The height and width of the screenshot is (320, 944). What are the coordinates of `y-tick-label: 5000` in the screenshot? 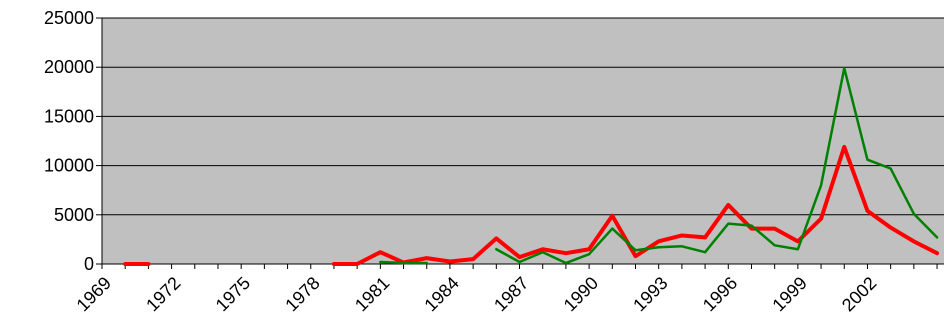 It's located at (74, 215).